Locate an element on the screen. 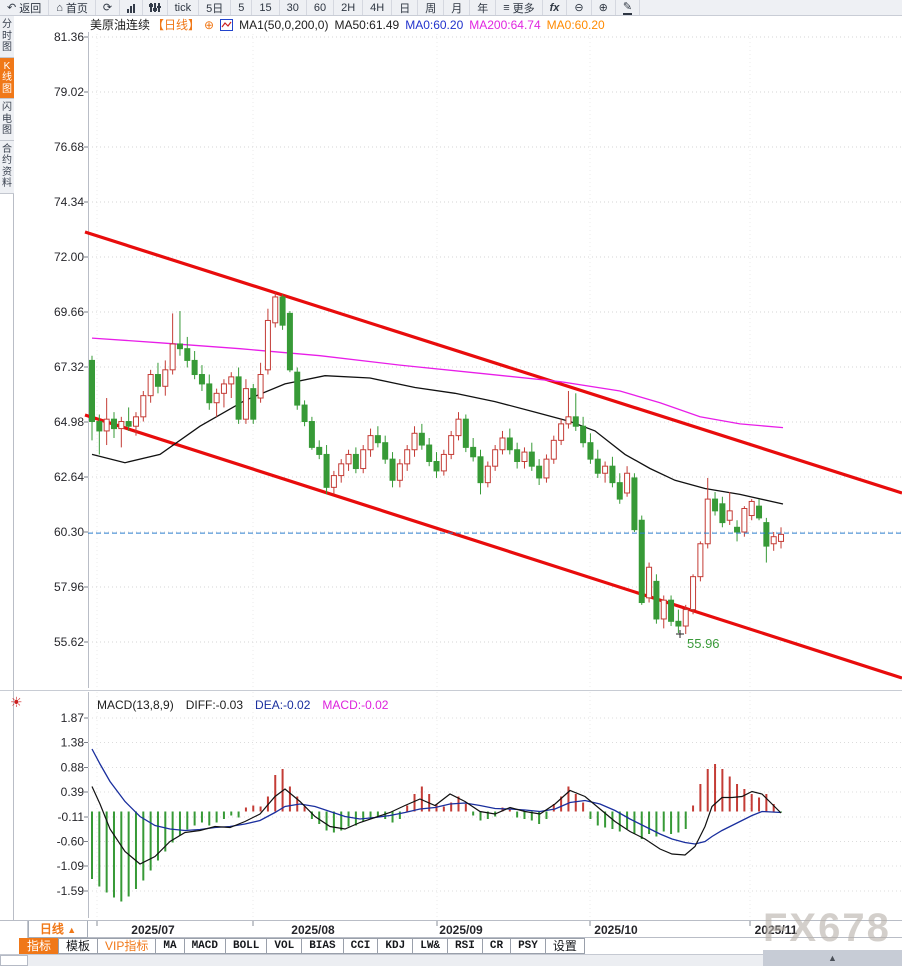 The image size is (902, 966). toolbar-label: 15 is located at coordinates (265, 7).